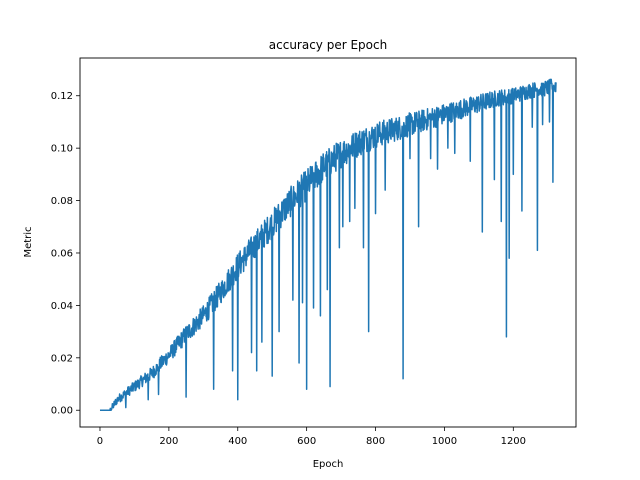 Image resolution: width=640 pixels, height=480 pixels. I want to click on y-tick-label: 0.04, so click(62, 306).